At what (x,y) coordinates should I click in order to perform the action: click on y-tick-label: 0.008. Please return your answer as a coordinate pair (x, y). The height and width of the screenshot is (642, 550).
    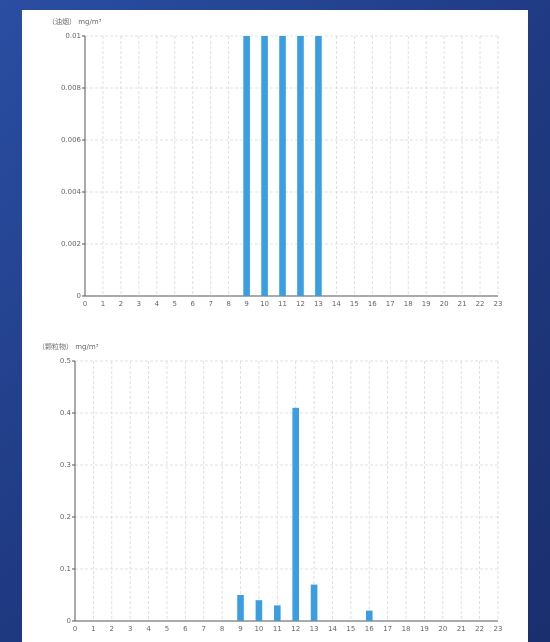
    Looking at the image, I should click on (71, 88).